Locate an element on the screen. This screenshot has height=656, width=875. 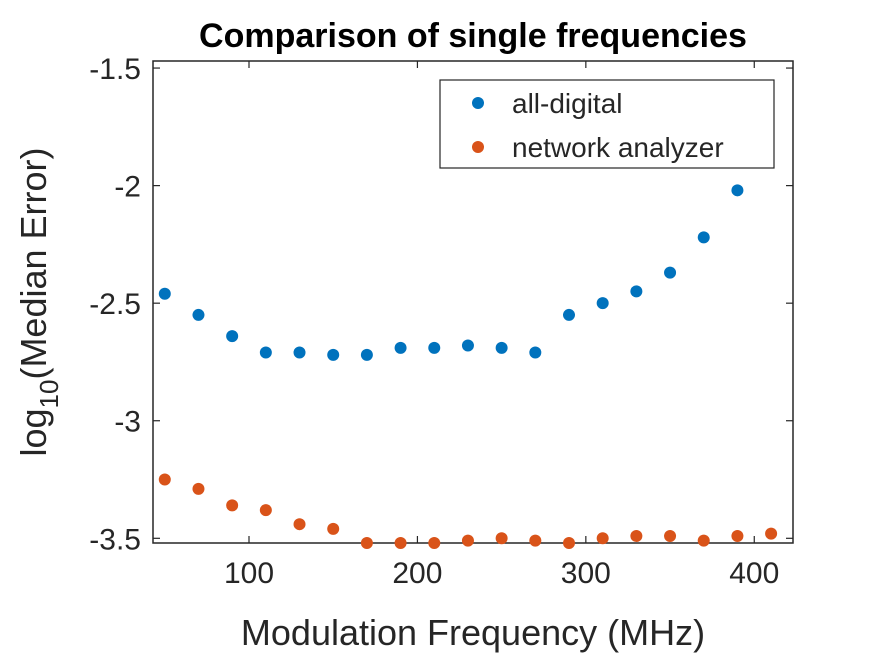
x-axis-label: Modulation Frequency (MHz) is located at coordinates (473, 632).